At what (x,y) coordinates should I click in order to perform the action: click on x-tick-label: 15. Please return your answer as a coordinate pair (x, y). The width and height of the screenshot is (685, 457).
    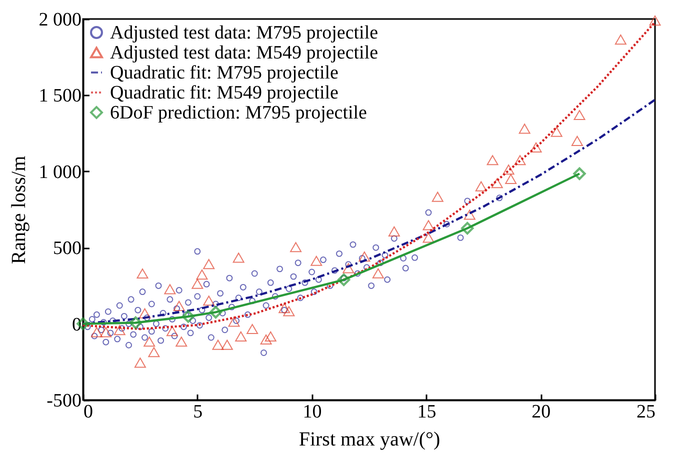
    Looking at the image, I should click on (426, 412).